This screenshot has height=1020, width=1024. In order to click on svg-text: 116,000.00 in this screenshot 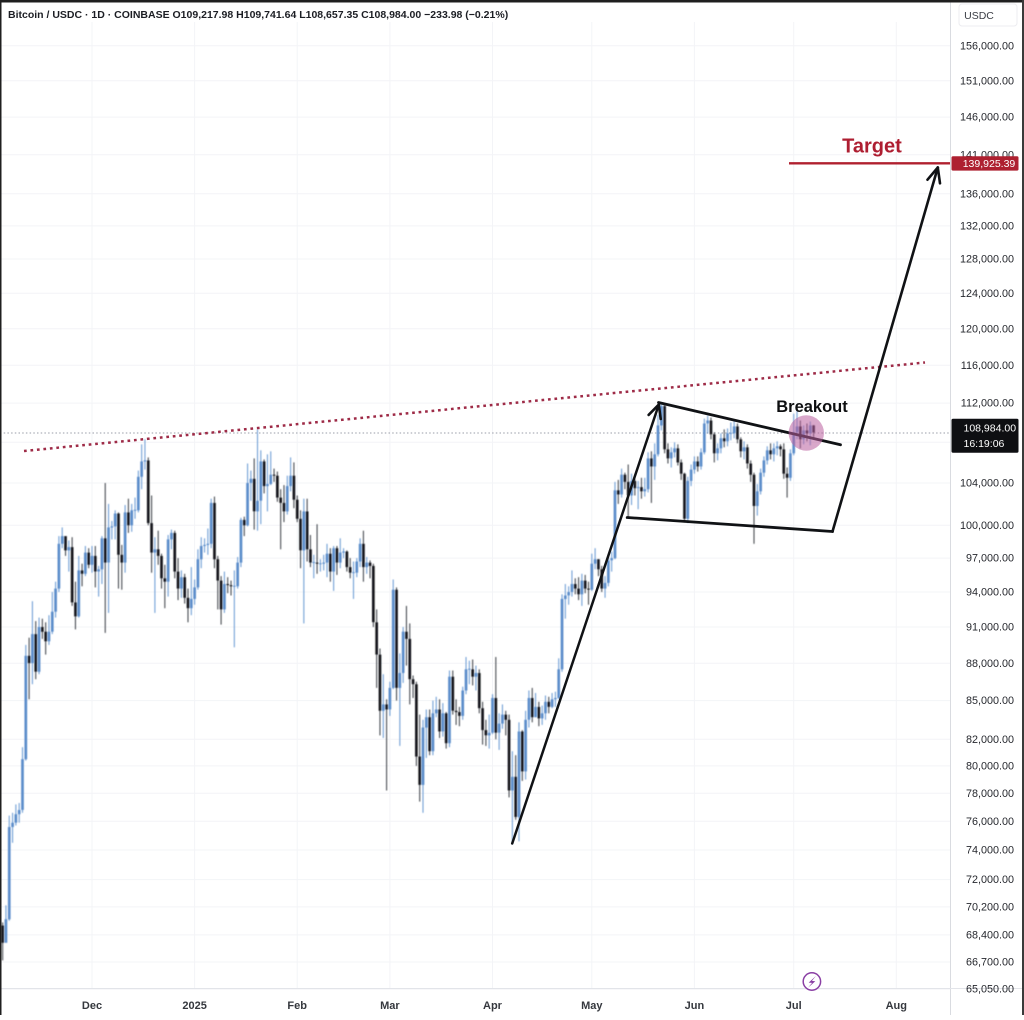, I will do `click(987, 366)`.